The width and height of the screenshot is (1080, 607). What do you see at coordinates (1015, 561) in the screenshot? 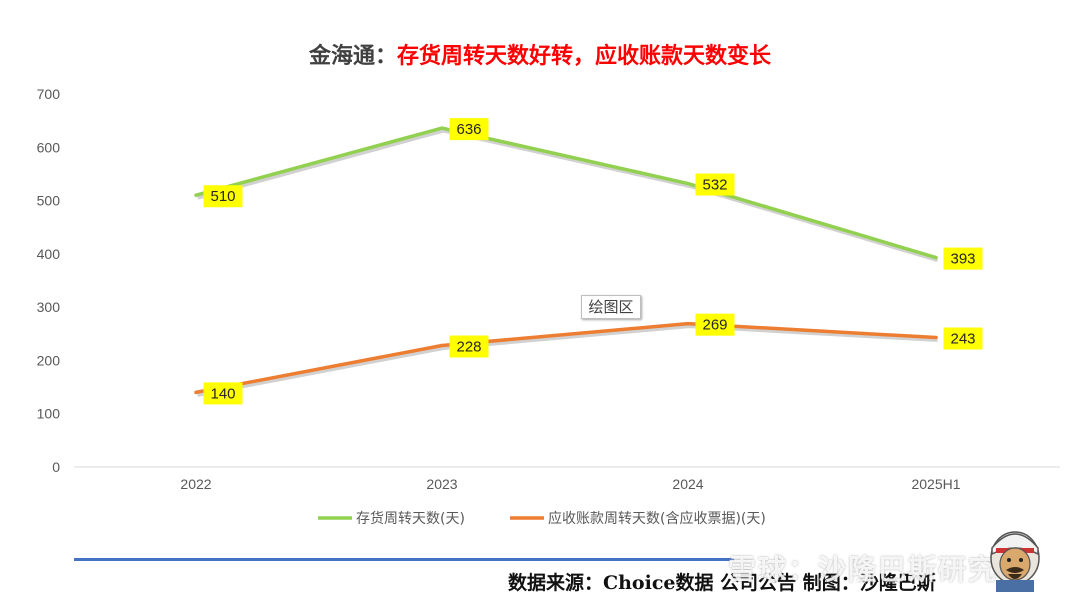
I see `mascot-avatar-icon` at bounding box center [1015, 561].